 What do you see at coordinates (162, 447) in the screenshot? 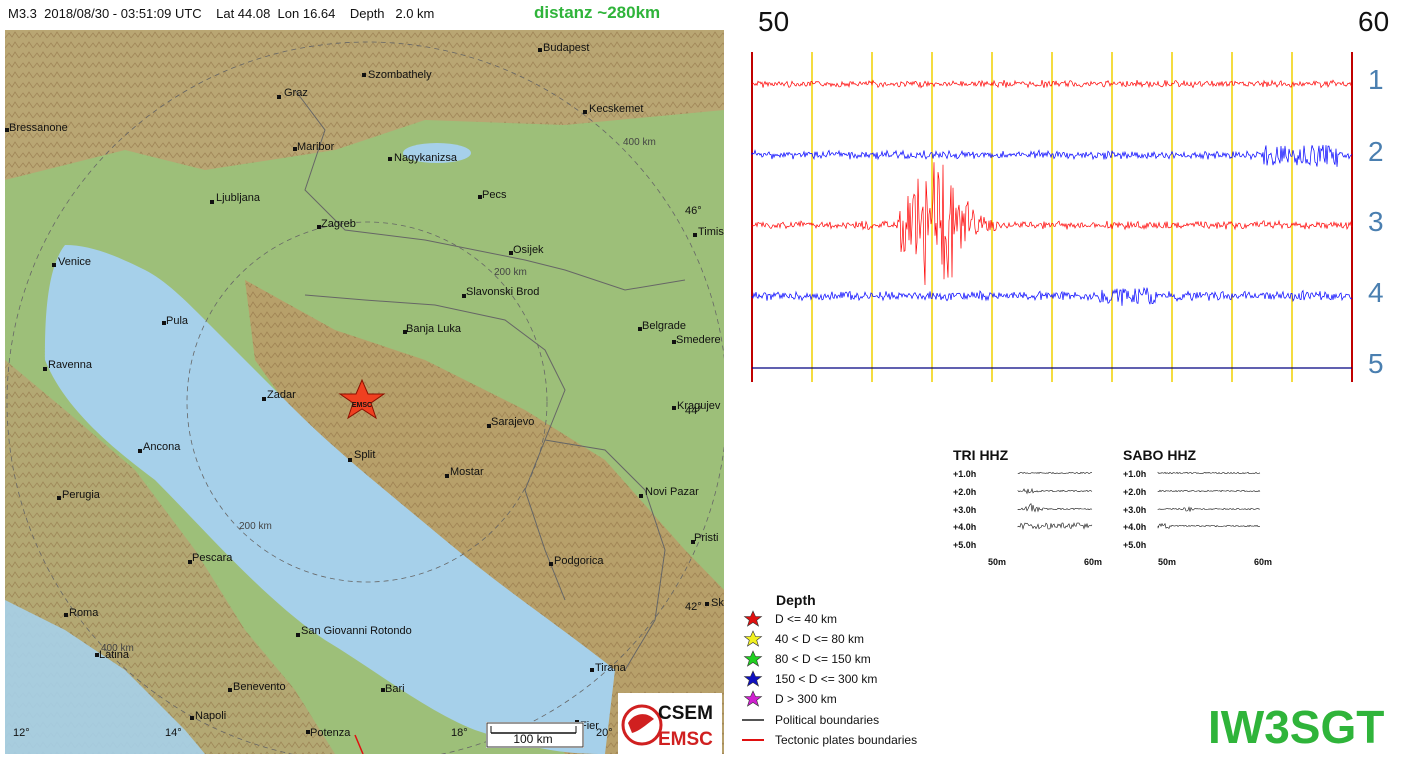
I see `city-label: Ancona` at bounding box center [162, 447].